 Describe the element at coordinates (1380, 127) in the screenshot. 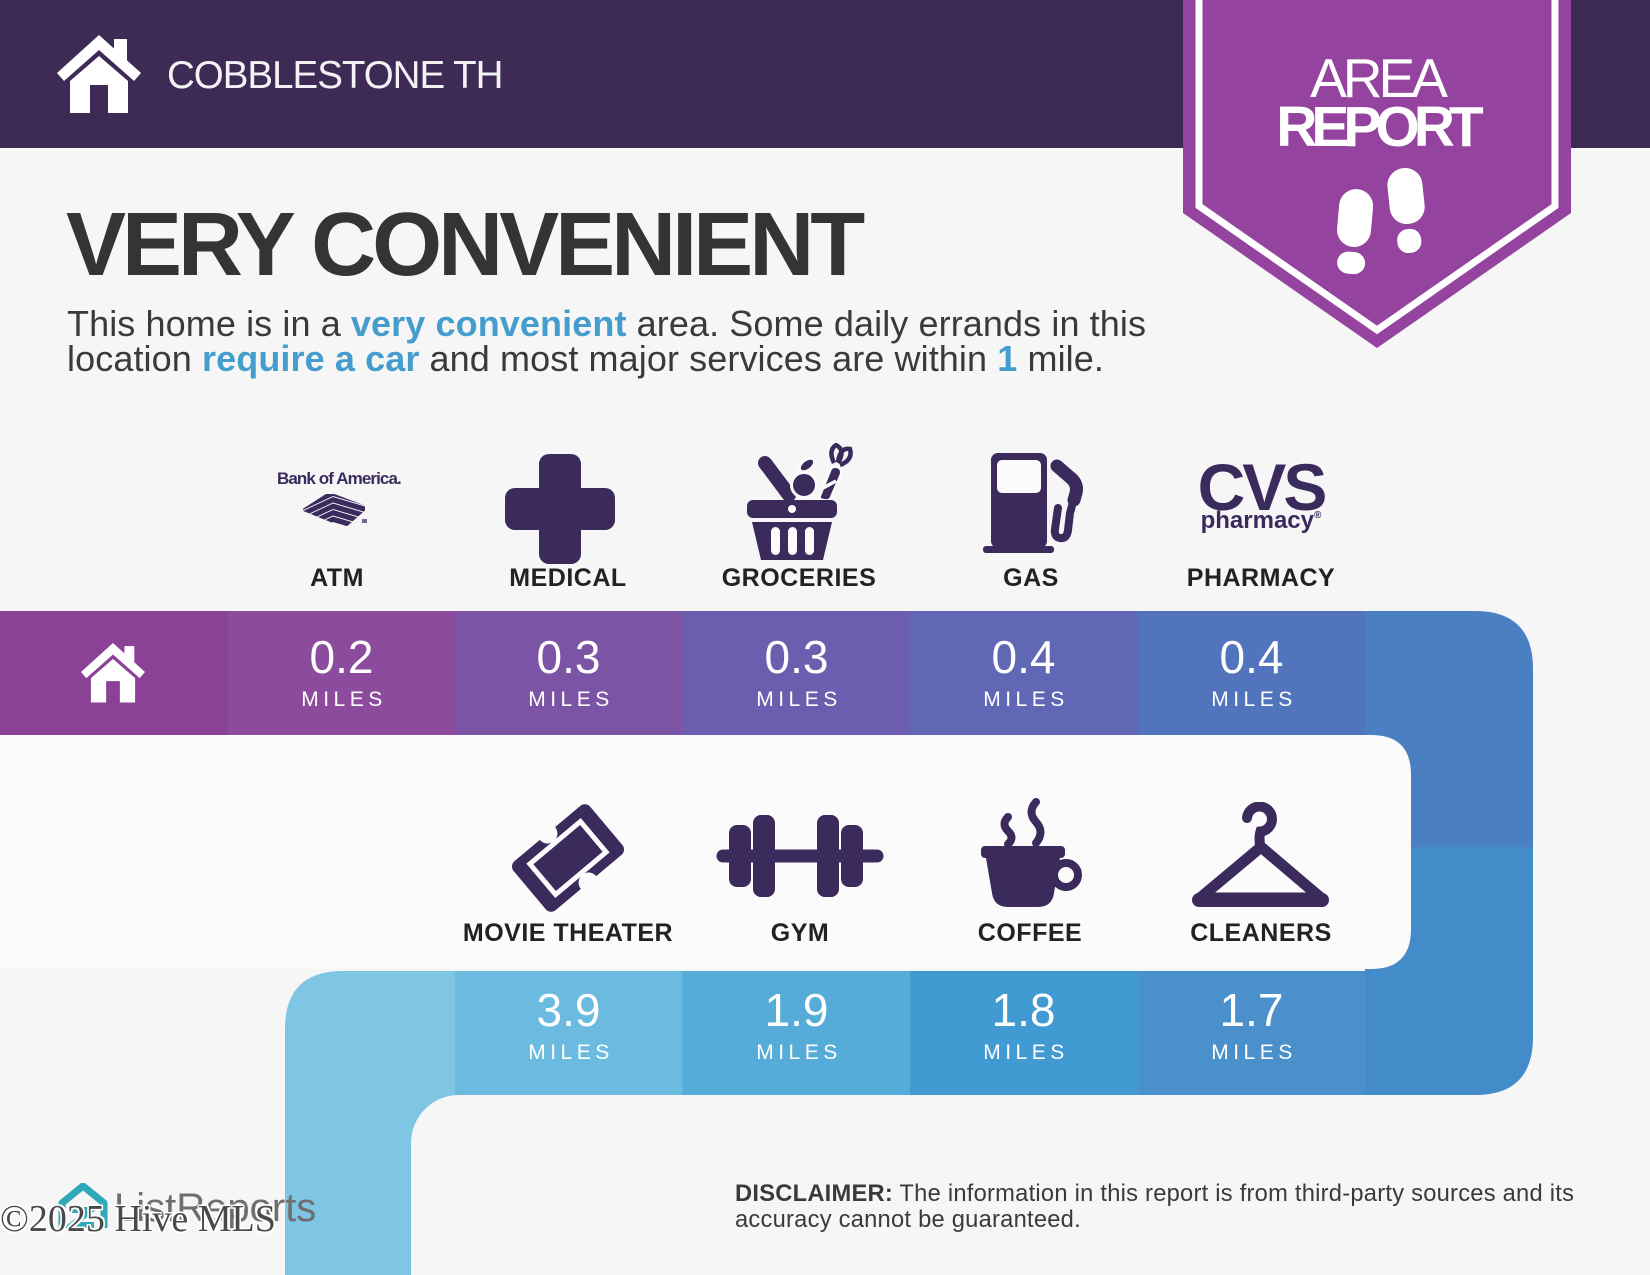

I see `svg-text: REPORT` at that location.